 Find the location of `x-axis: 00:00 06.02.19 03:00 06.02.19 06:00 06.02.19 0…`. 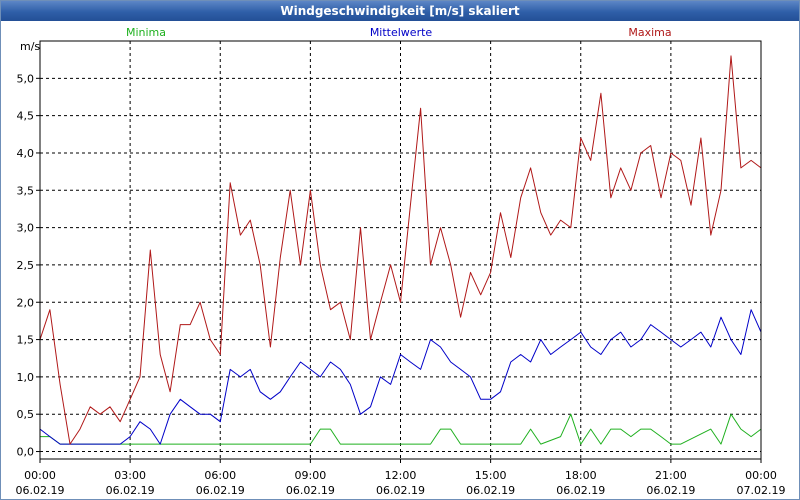

x-axis: 00:00 06.02.19 03:00 06.02.19 06:00 06.02.19 0… is located at coordinates (401, 478).